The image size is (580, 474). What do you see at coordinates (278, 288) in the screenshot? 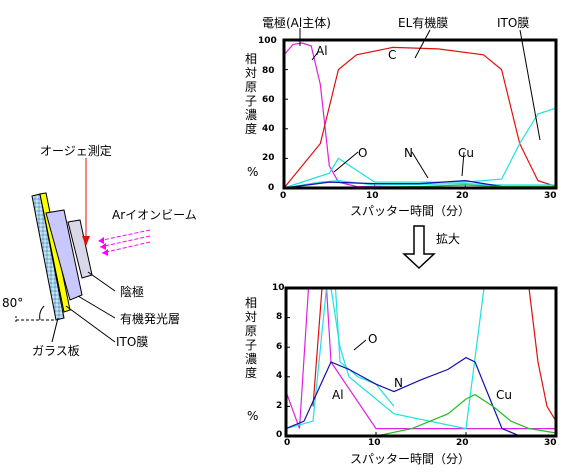
I see `bot-ytick-10: 10` at bounding box center [278, 288].